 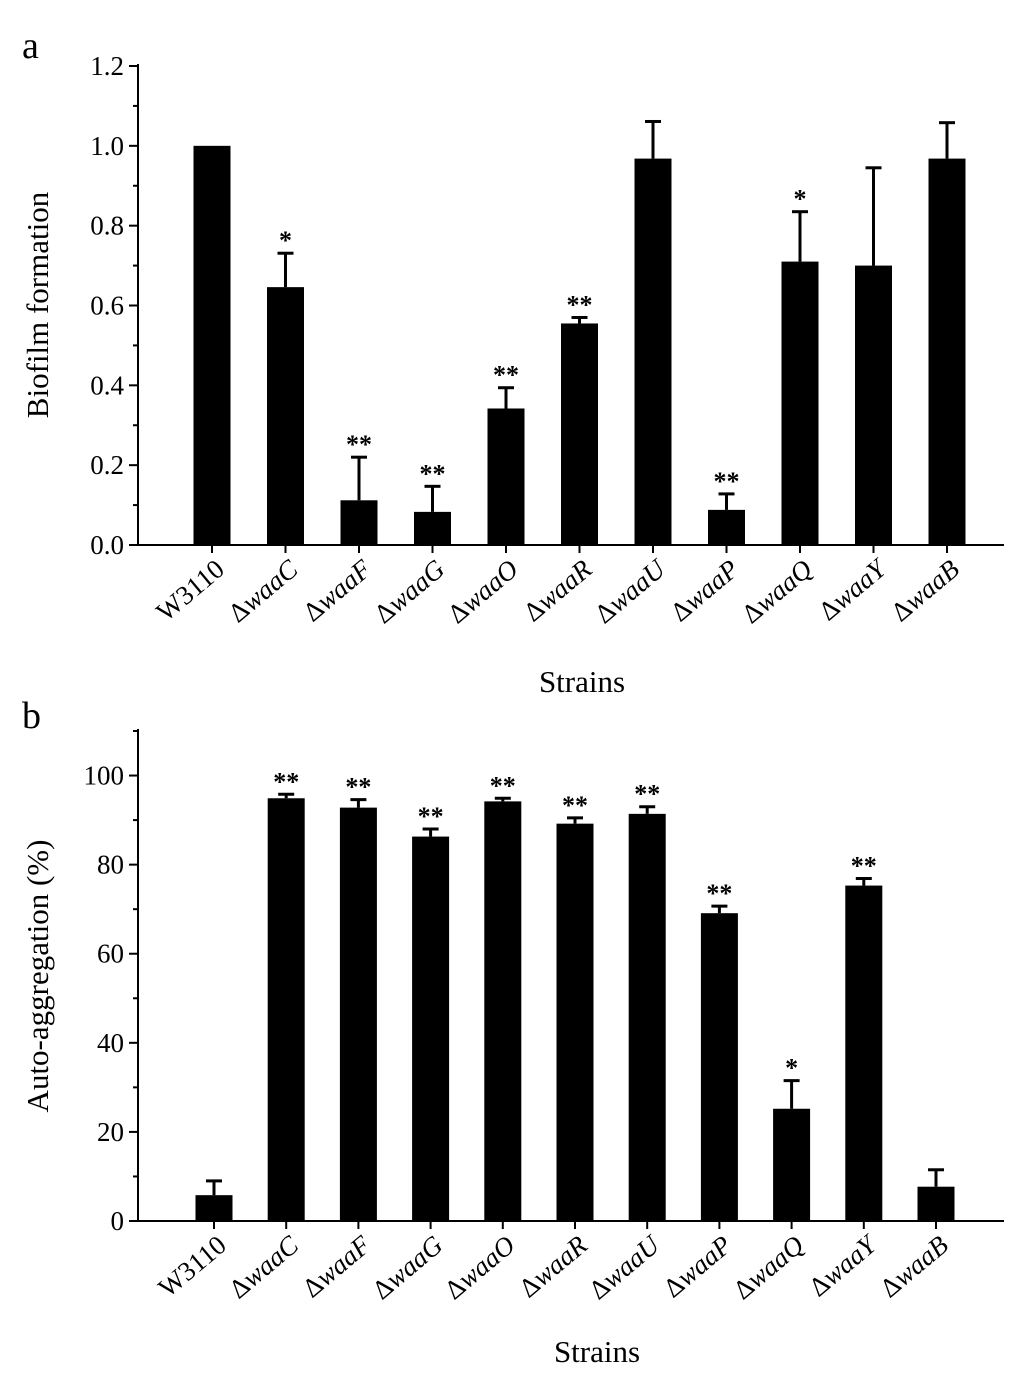 I want to click on y-tick-label: 0.2, so click(x=107, y=465).